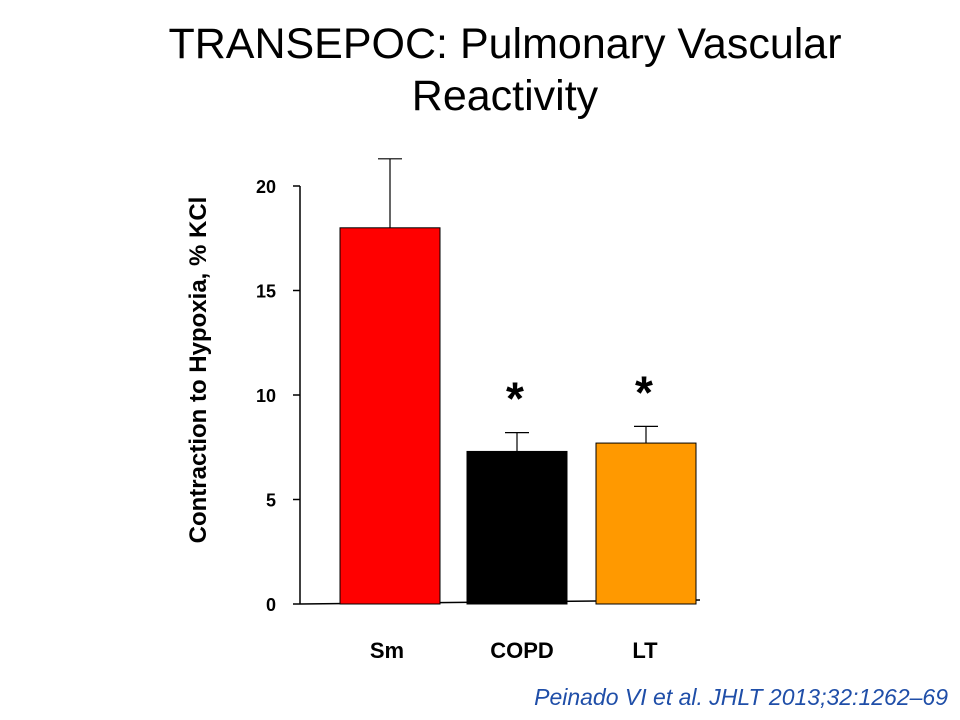  I want to click on y-tick-label: 0, so click(271, 605).